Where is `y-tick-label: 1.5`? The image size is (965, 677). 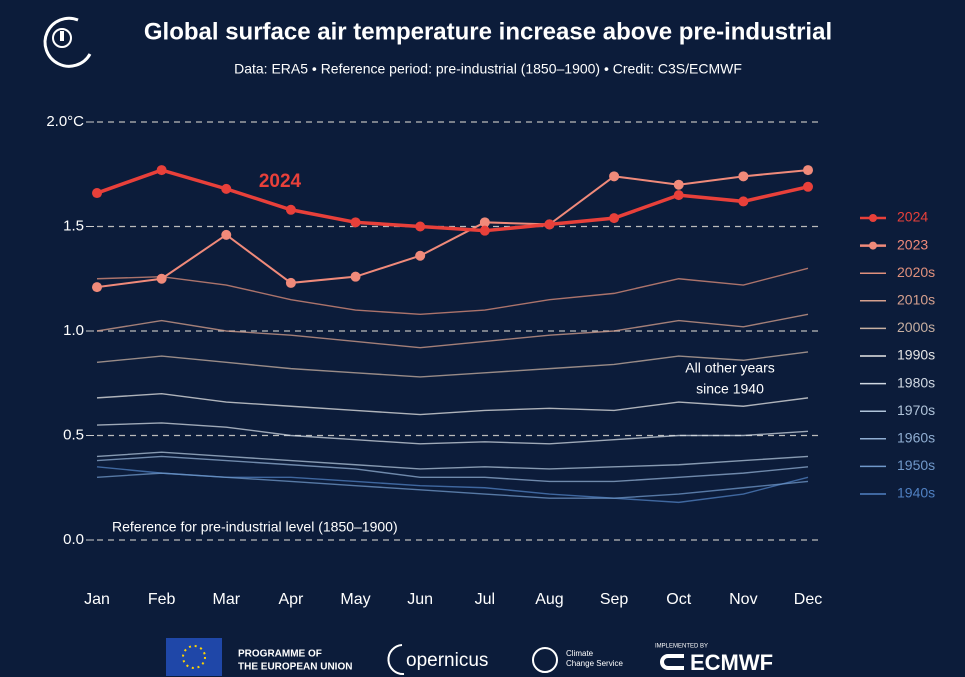
y-tick-label: 1.5 is located at coordinates (73, 225).